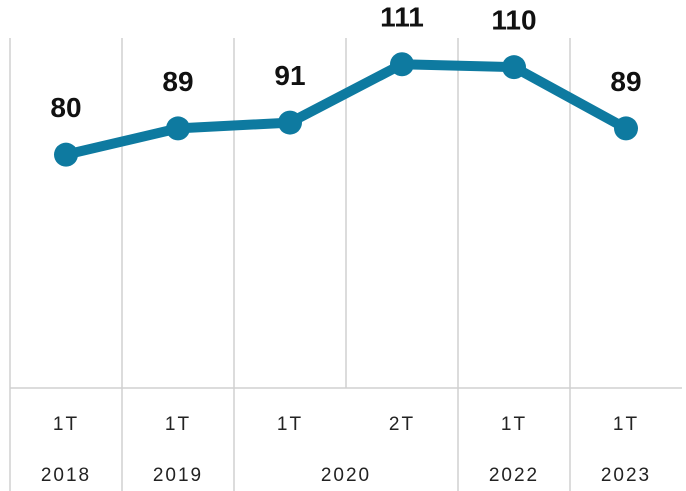 The image size is (686, 491). I want to click on group-label: 2019, so click(178, 475).